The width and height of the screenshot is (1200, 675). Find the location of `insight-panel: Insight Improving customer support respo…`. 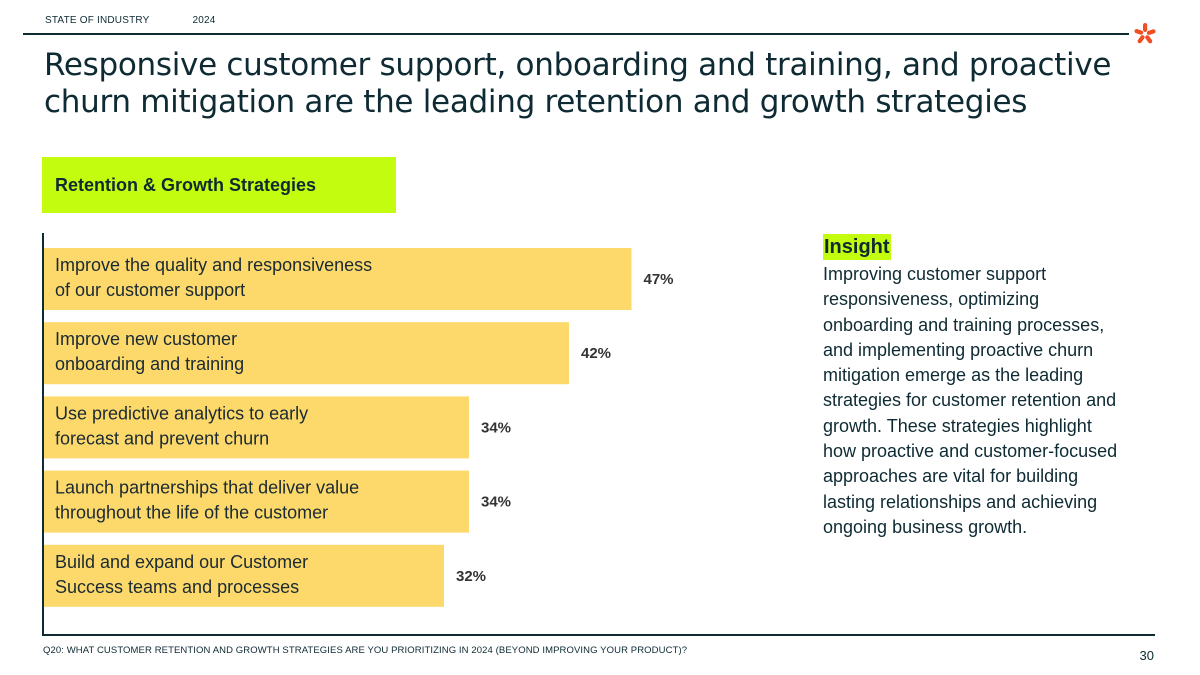

insight-panel: Insight Improving customer support respo… is located at coordinates (973, 387).